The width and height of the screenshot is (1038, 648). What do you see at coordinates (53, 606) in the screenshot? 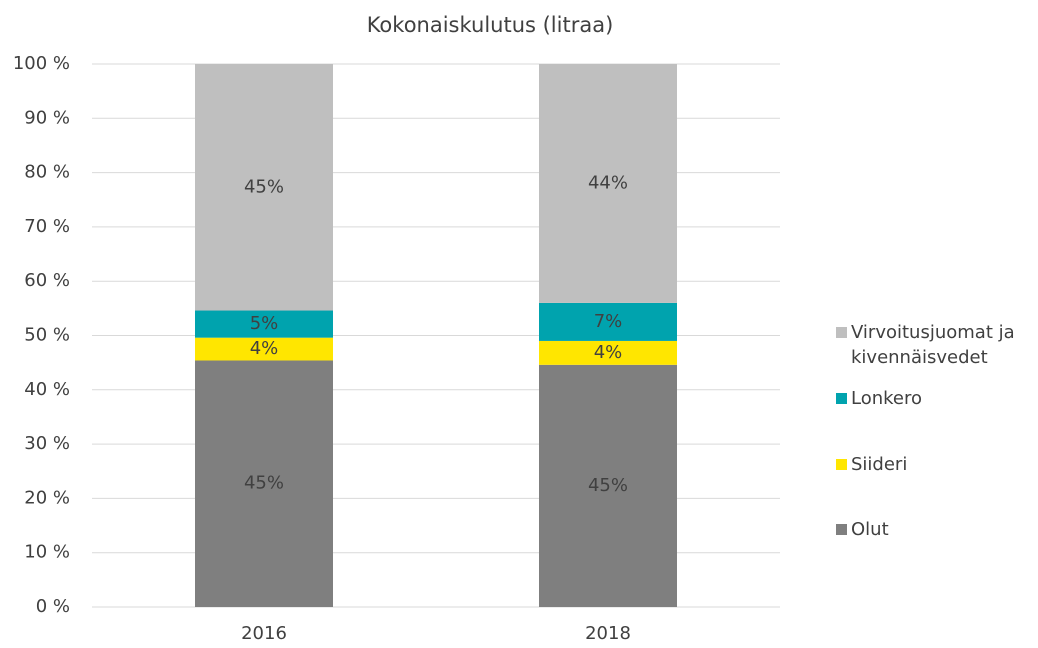
I see `y-tick-label: 0 %` at bounding box center [53, 606].